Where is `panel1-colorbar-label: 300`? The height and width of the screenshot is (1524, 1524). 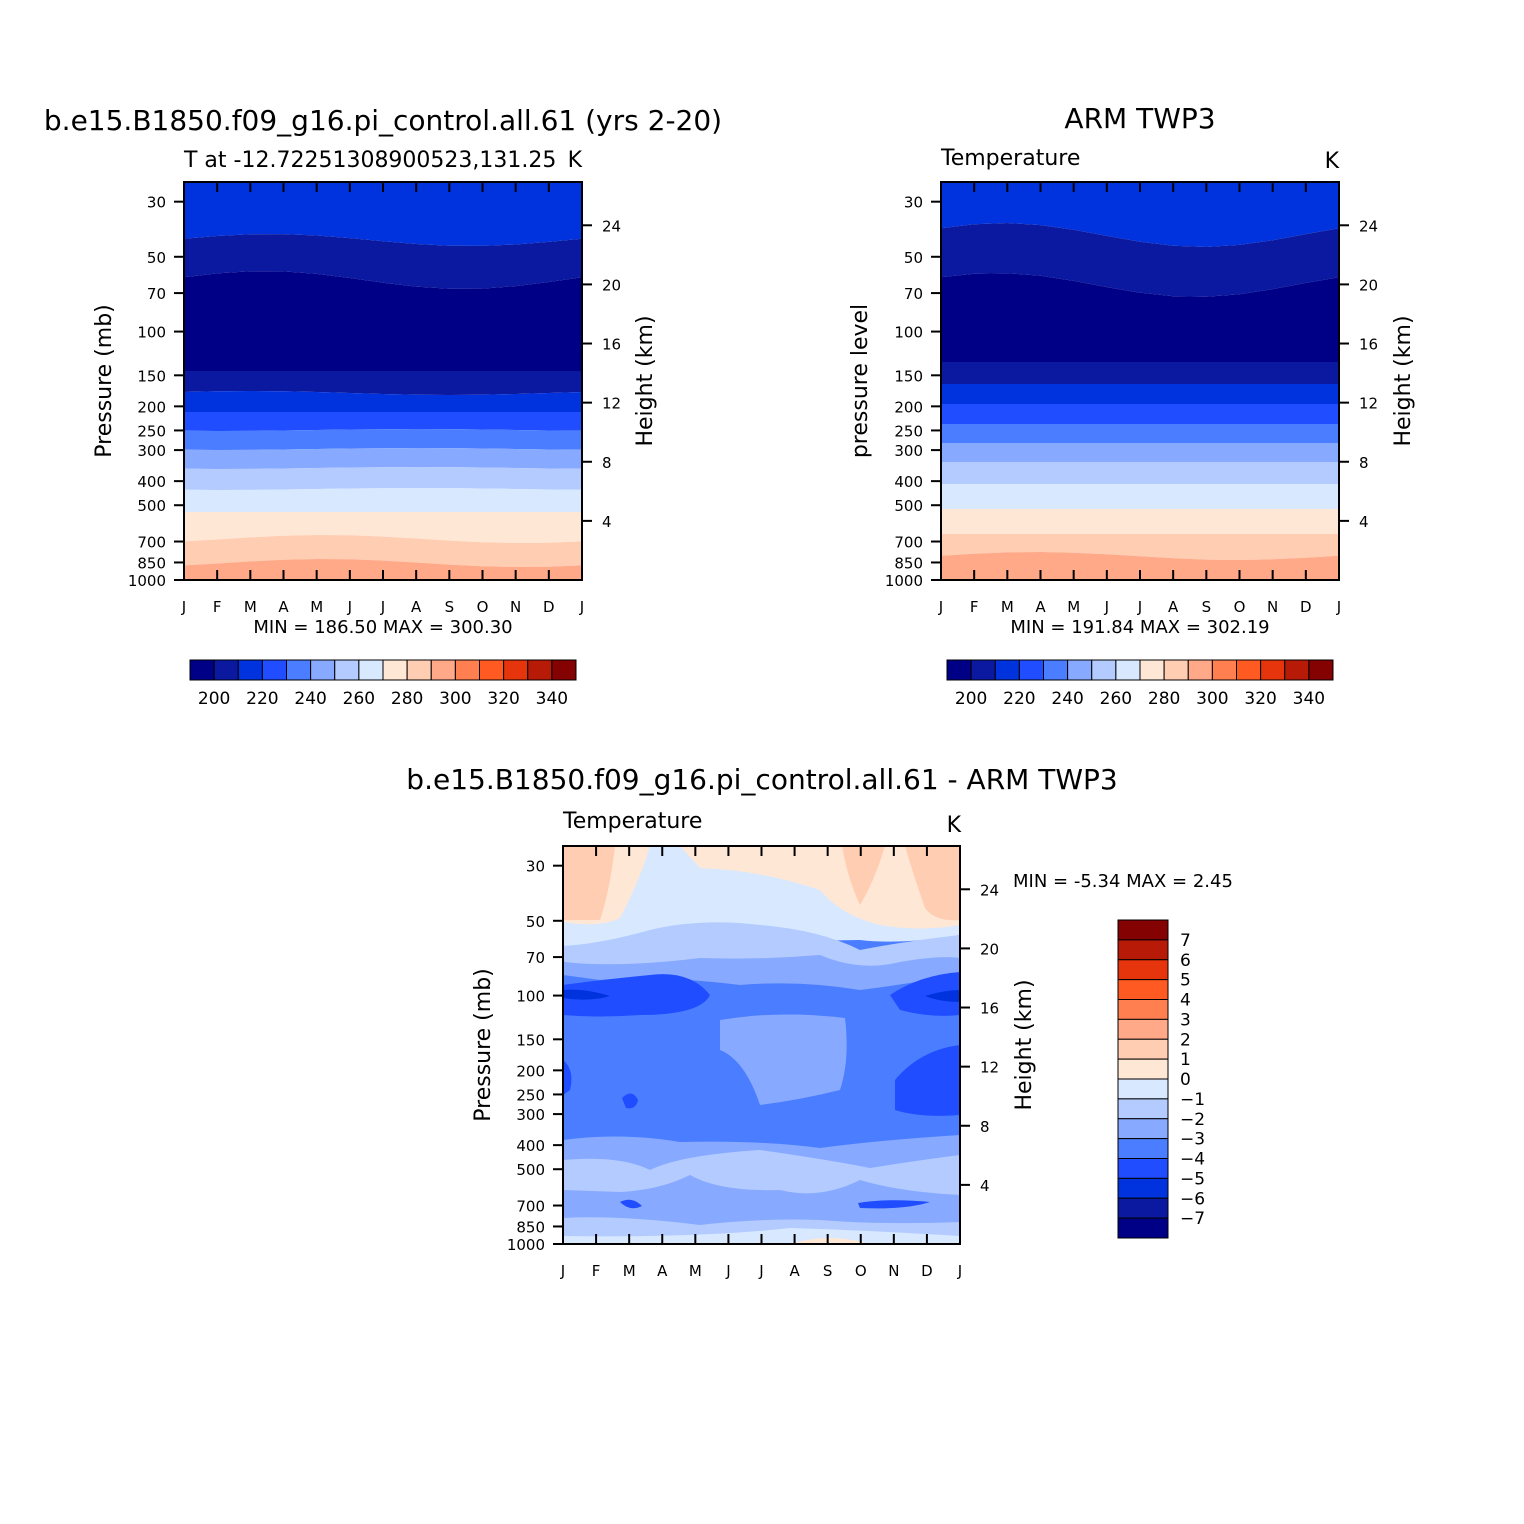 panel1-colorbar-label: 300 is located at coordinates (455, 699).